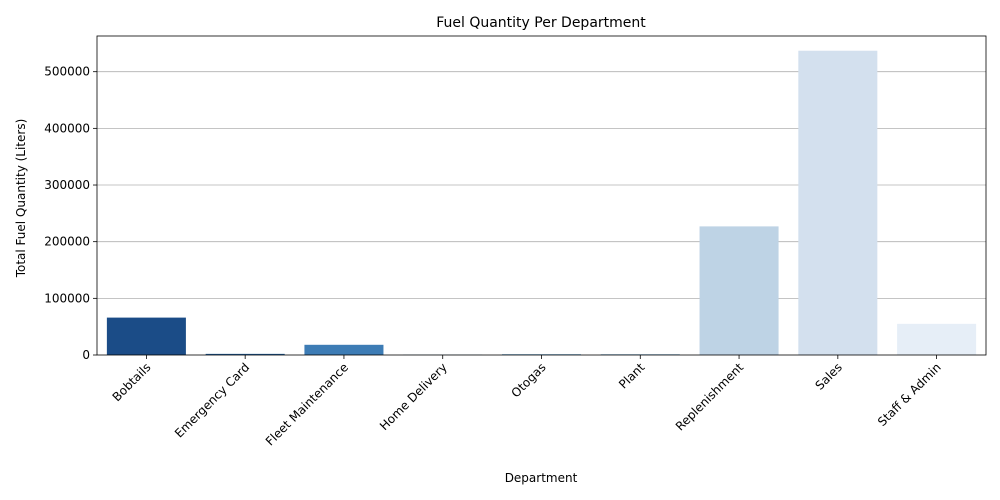 The image size is (1000, 500). Describe the element at coordinates (67, 185) in the screenshot. I see `y-tick-label: 300000` at that location.